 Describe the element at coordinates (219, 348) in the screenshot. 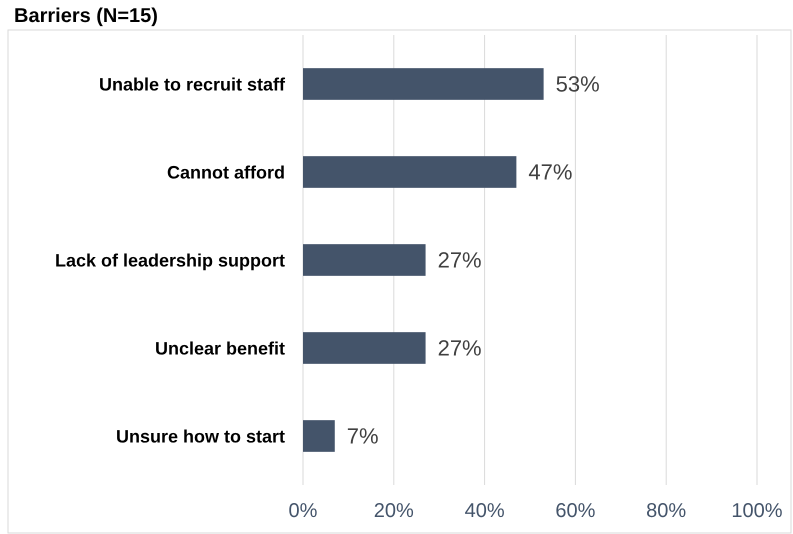

I see `y-tick-label: Unclear benefit` at that location.